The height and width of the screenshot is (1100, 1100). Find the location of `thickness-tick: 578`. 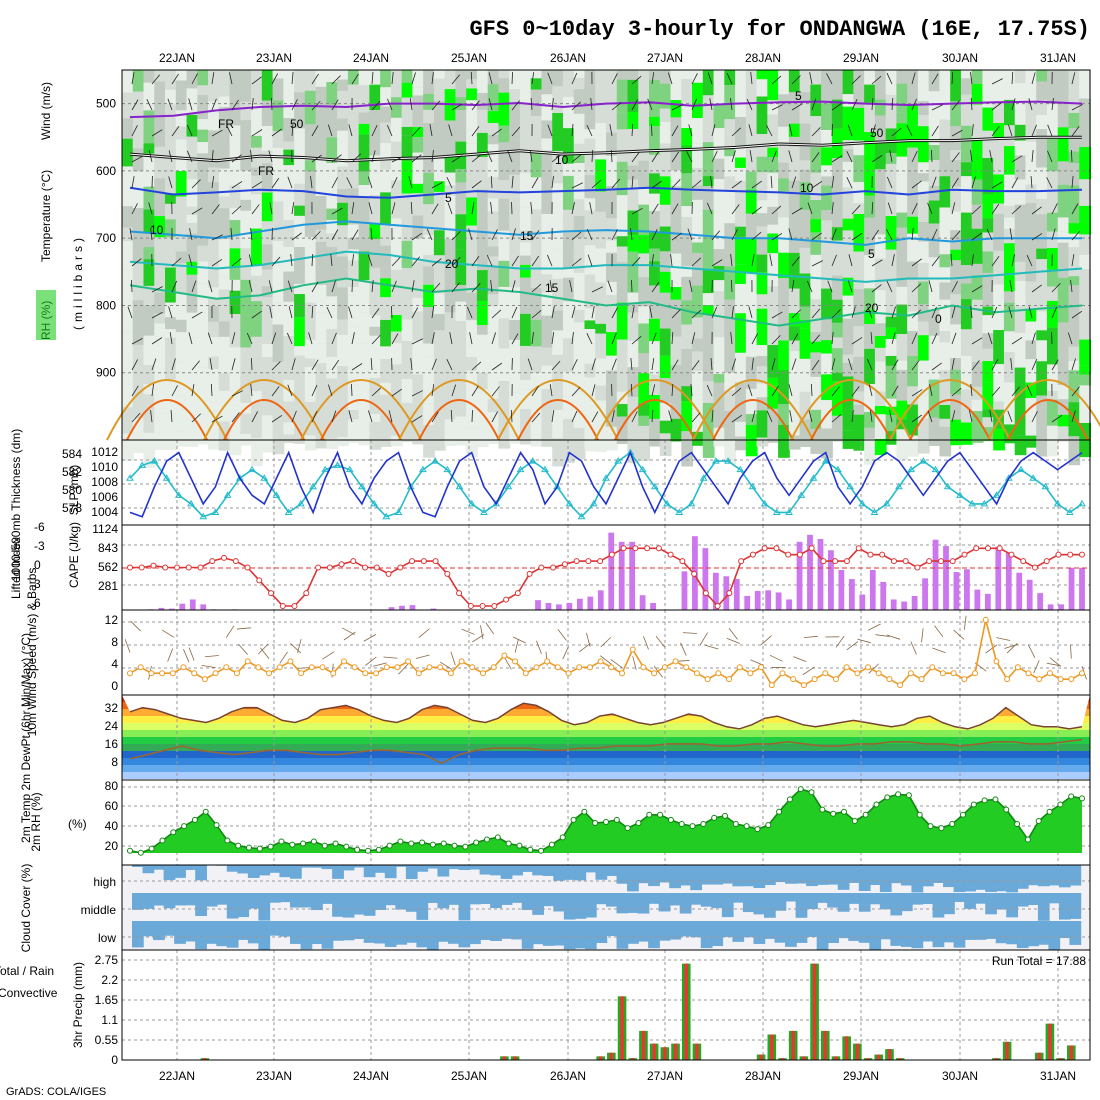

thickness-tick: 578 is located at coordinates (72, 508).